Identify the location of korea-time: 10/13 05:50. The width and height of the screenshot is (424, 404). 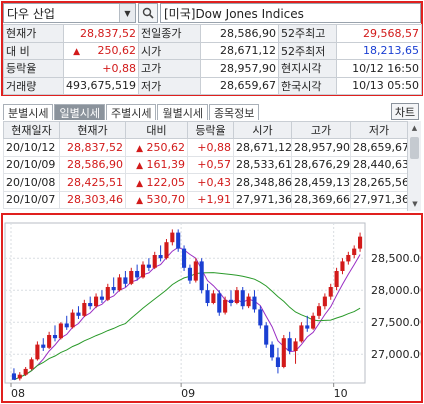
(379, 85).